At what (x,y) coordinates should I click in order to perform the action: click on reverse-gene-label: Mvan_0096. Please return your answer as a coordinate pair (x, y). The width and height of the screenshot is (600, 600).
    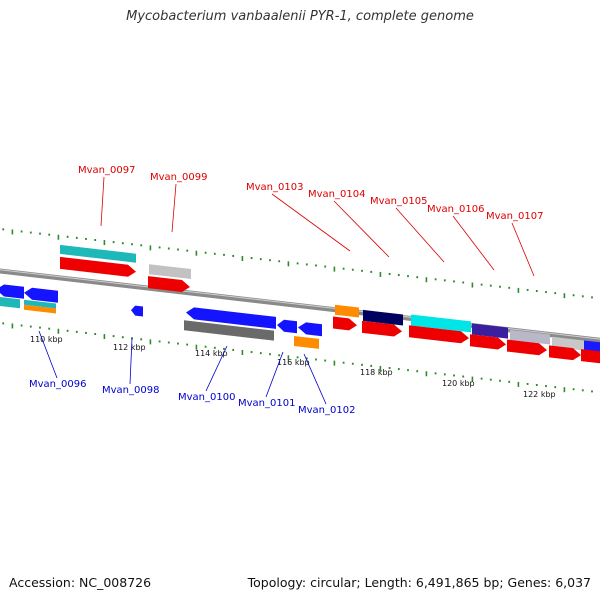
    Looking at the image, I should click on (57, 384).